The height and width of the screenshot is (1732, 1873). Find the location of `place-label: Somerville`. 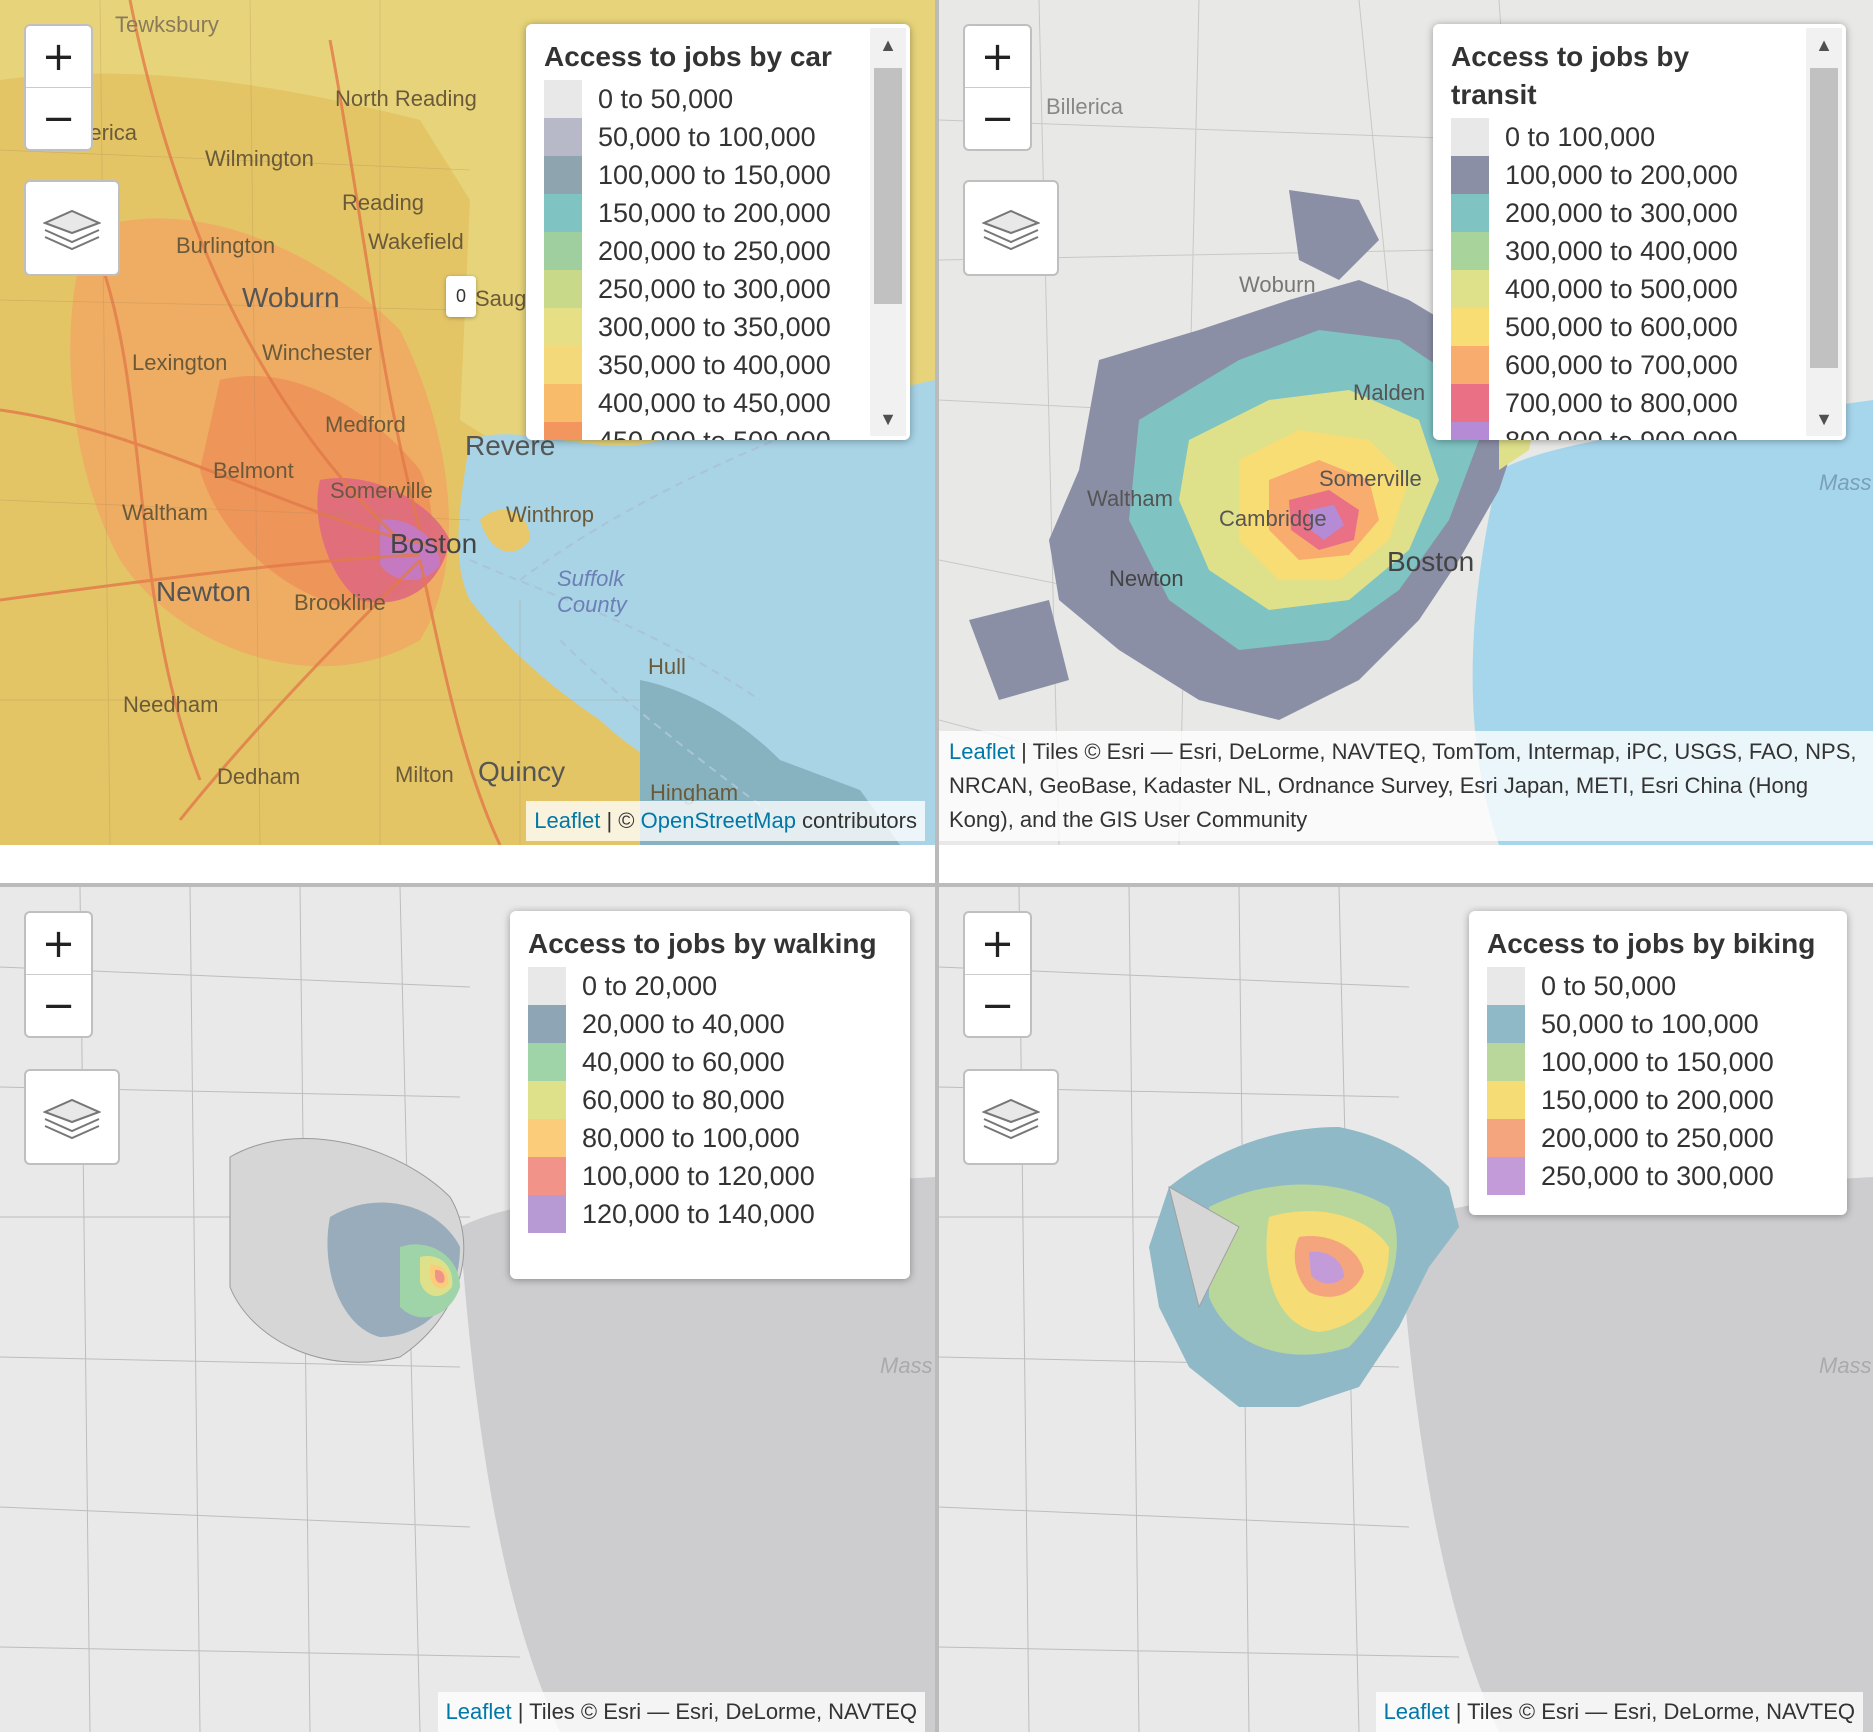

place-label: Somerville is located at coordinates (381, 490).